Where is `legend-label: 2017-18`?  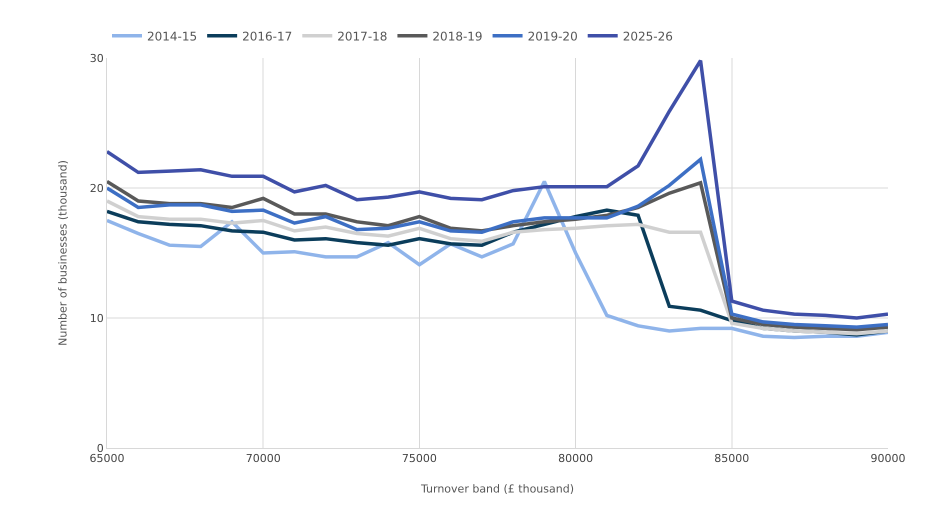
legend-label: 2017-18 is located at coordinates (362, 36).